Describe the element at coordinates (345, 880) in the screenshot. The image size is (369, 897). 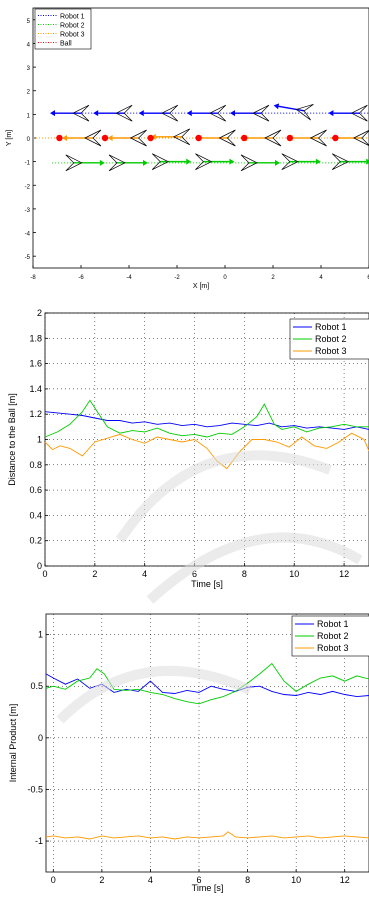
I see `x-tick-label: 12` at that location.